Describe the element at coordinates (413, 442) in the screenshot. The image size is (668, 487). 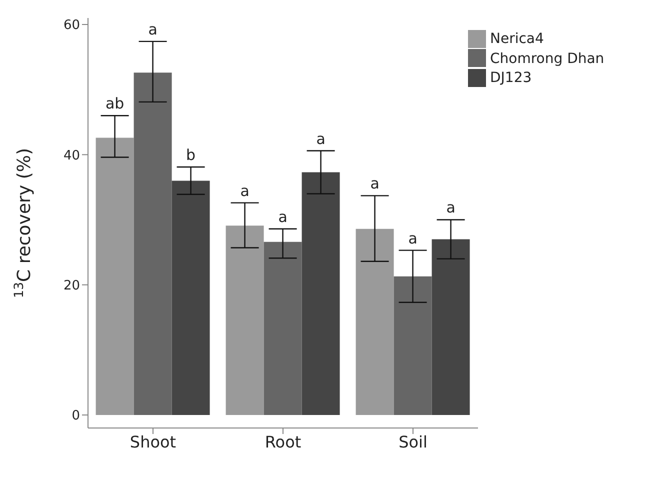
I see `x-tick-label: Soil` at that location.